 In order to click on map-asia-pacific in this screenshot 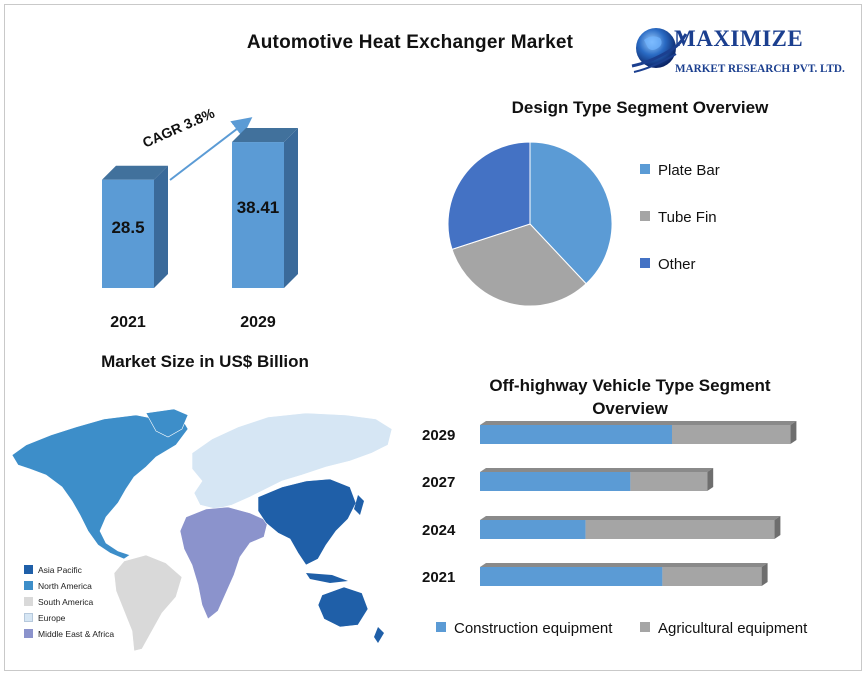, I will do `click(307, 522)`.